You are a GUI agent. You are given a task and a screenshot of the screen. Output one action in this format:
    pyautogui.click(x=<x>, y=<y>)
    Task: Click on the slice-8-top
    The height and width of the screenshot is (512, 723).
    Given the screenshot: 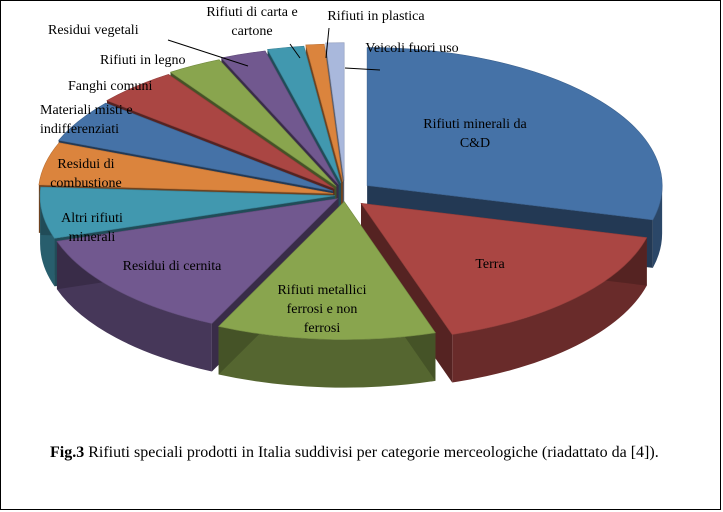 What is the action you would take?
    pyautogui.click(x=253, y=123)
    